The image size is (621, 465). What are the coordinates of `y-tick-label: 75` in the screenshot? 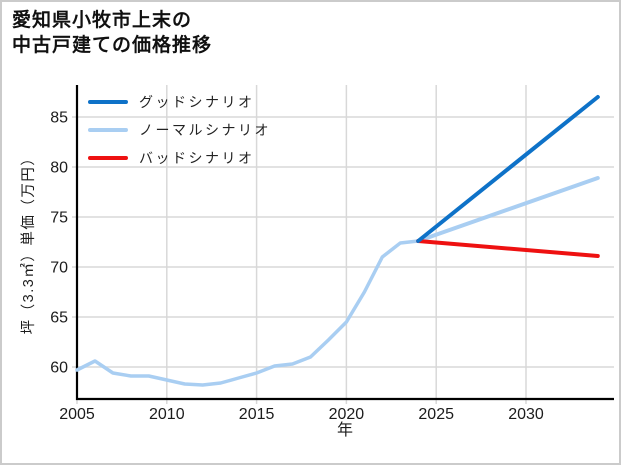 It's located at (59, 218).